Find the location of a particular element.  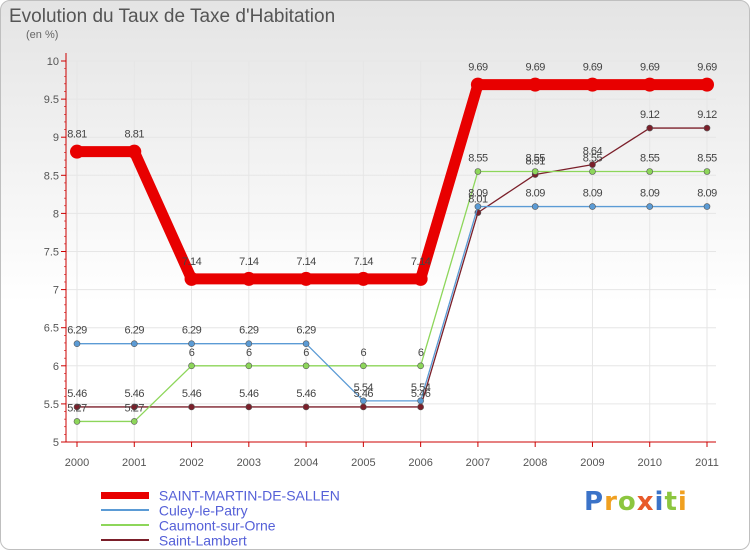

y-tick-label: 5.5 is located at coordinates (51, 405).